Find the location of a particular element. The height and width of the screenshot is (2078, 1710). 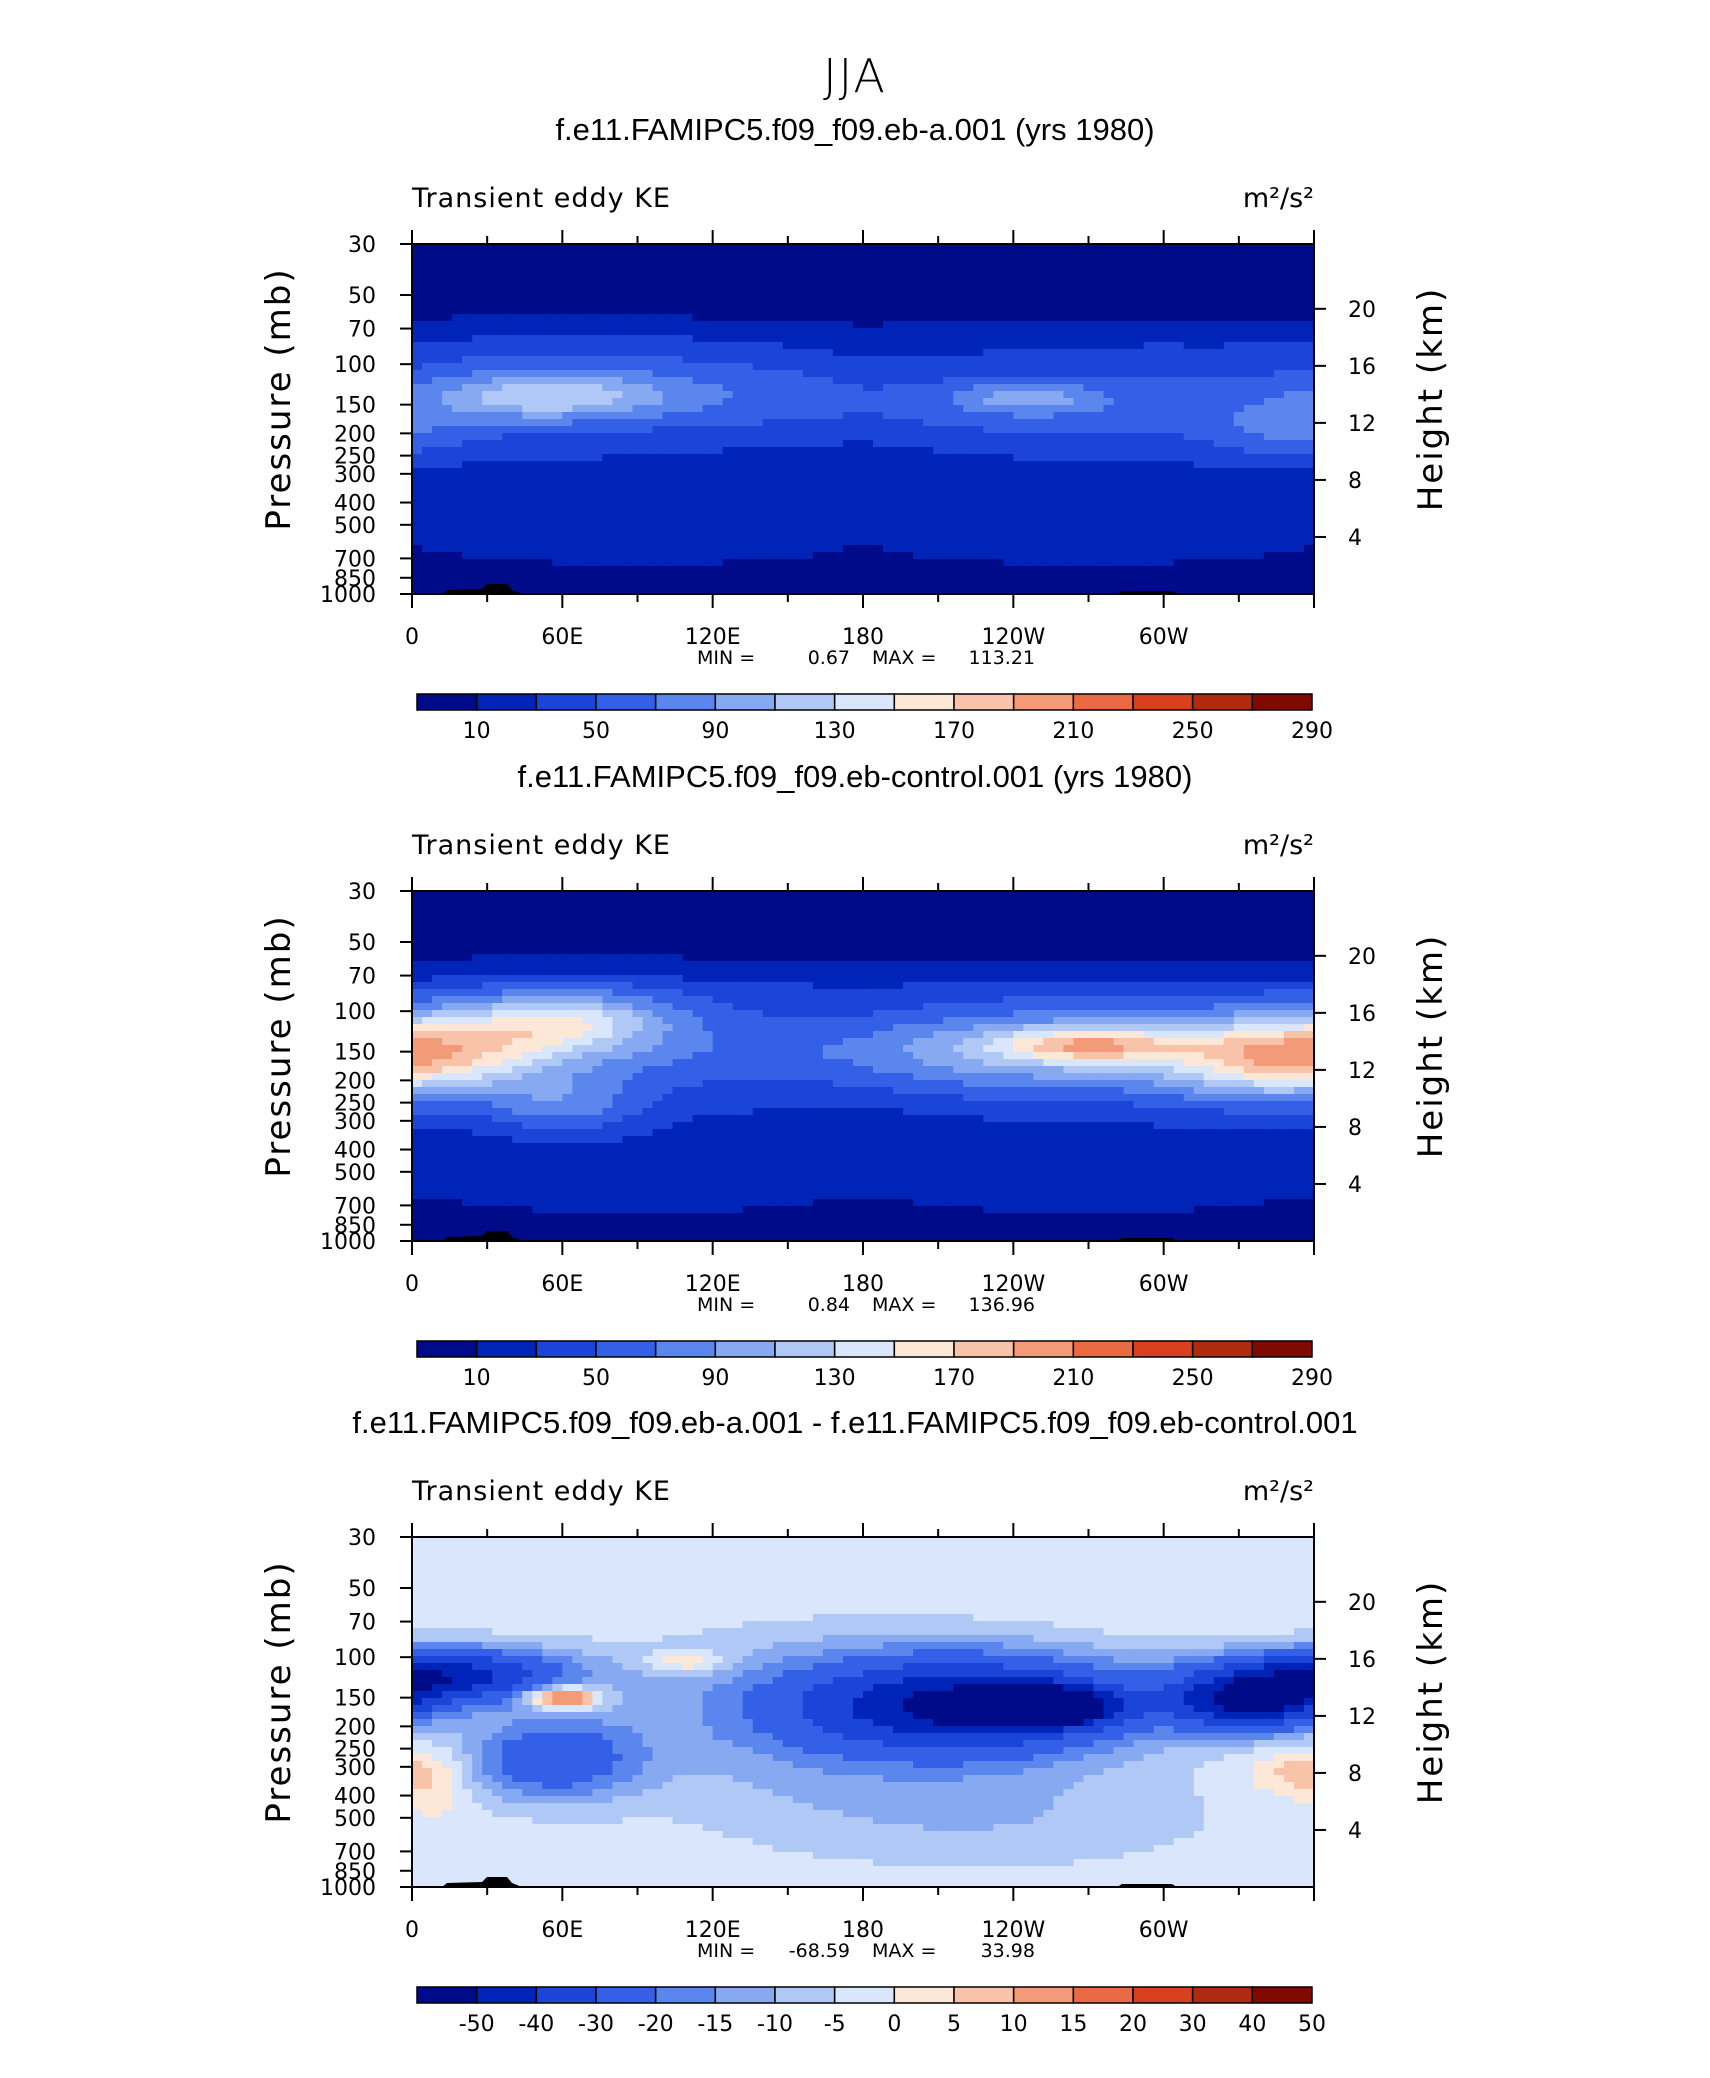

units-label: m²/s² is located at coordinates (1278, 845).